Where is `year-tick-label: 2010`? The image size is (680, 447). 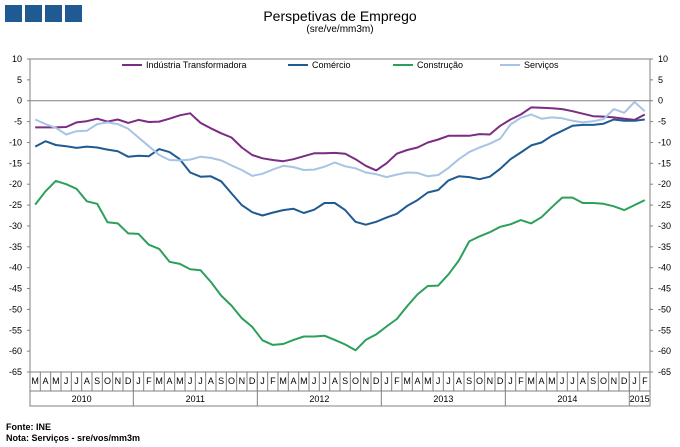 year-tick-label: 2010 is located at coordinates (82, 399).